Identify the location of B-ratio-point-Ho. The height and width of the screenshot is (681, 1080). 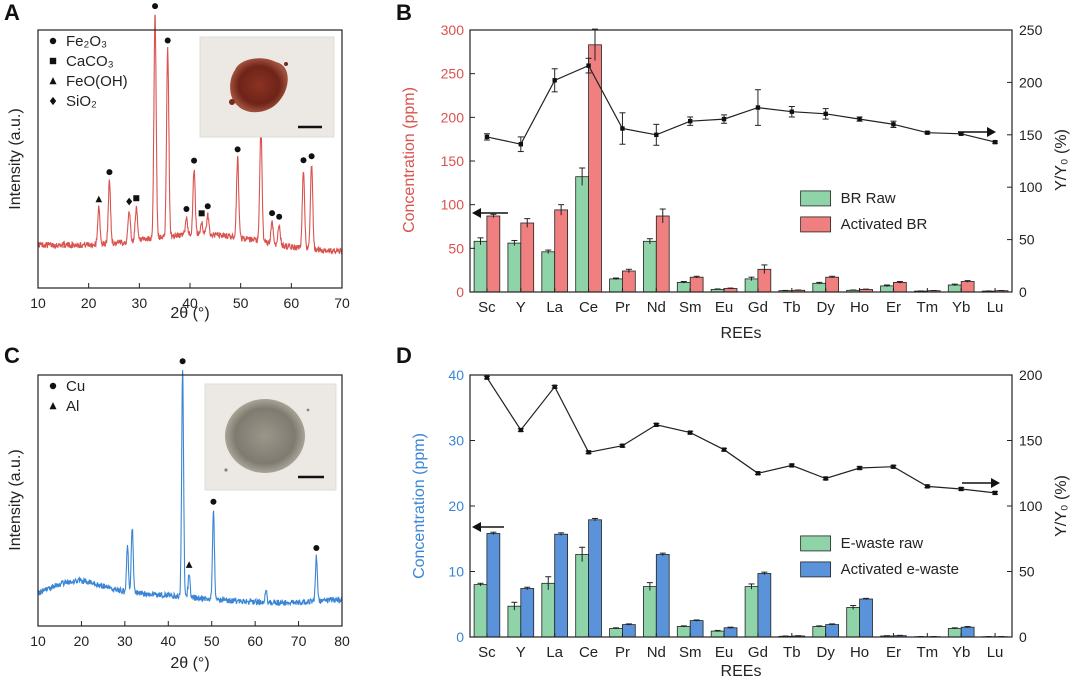
(859, 119).